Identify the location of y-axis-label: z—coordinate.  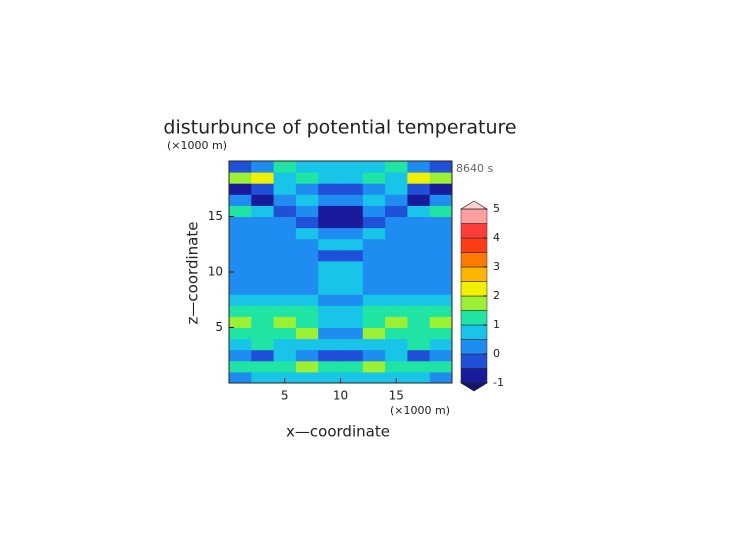
(193, 273).